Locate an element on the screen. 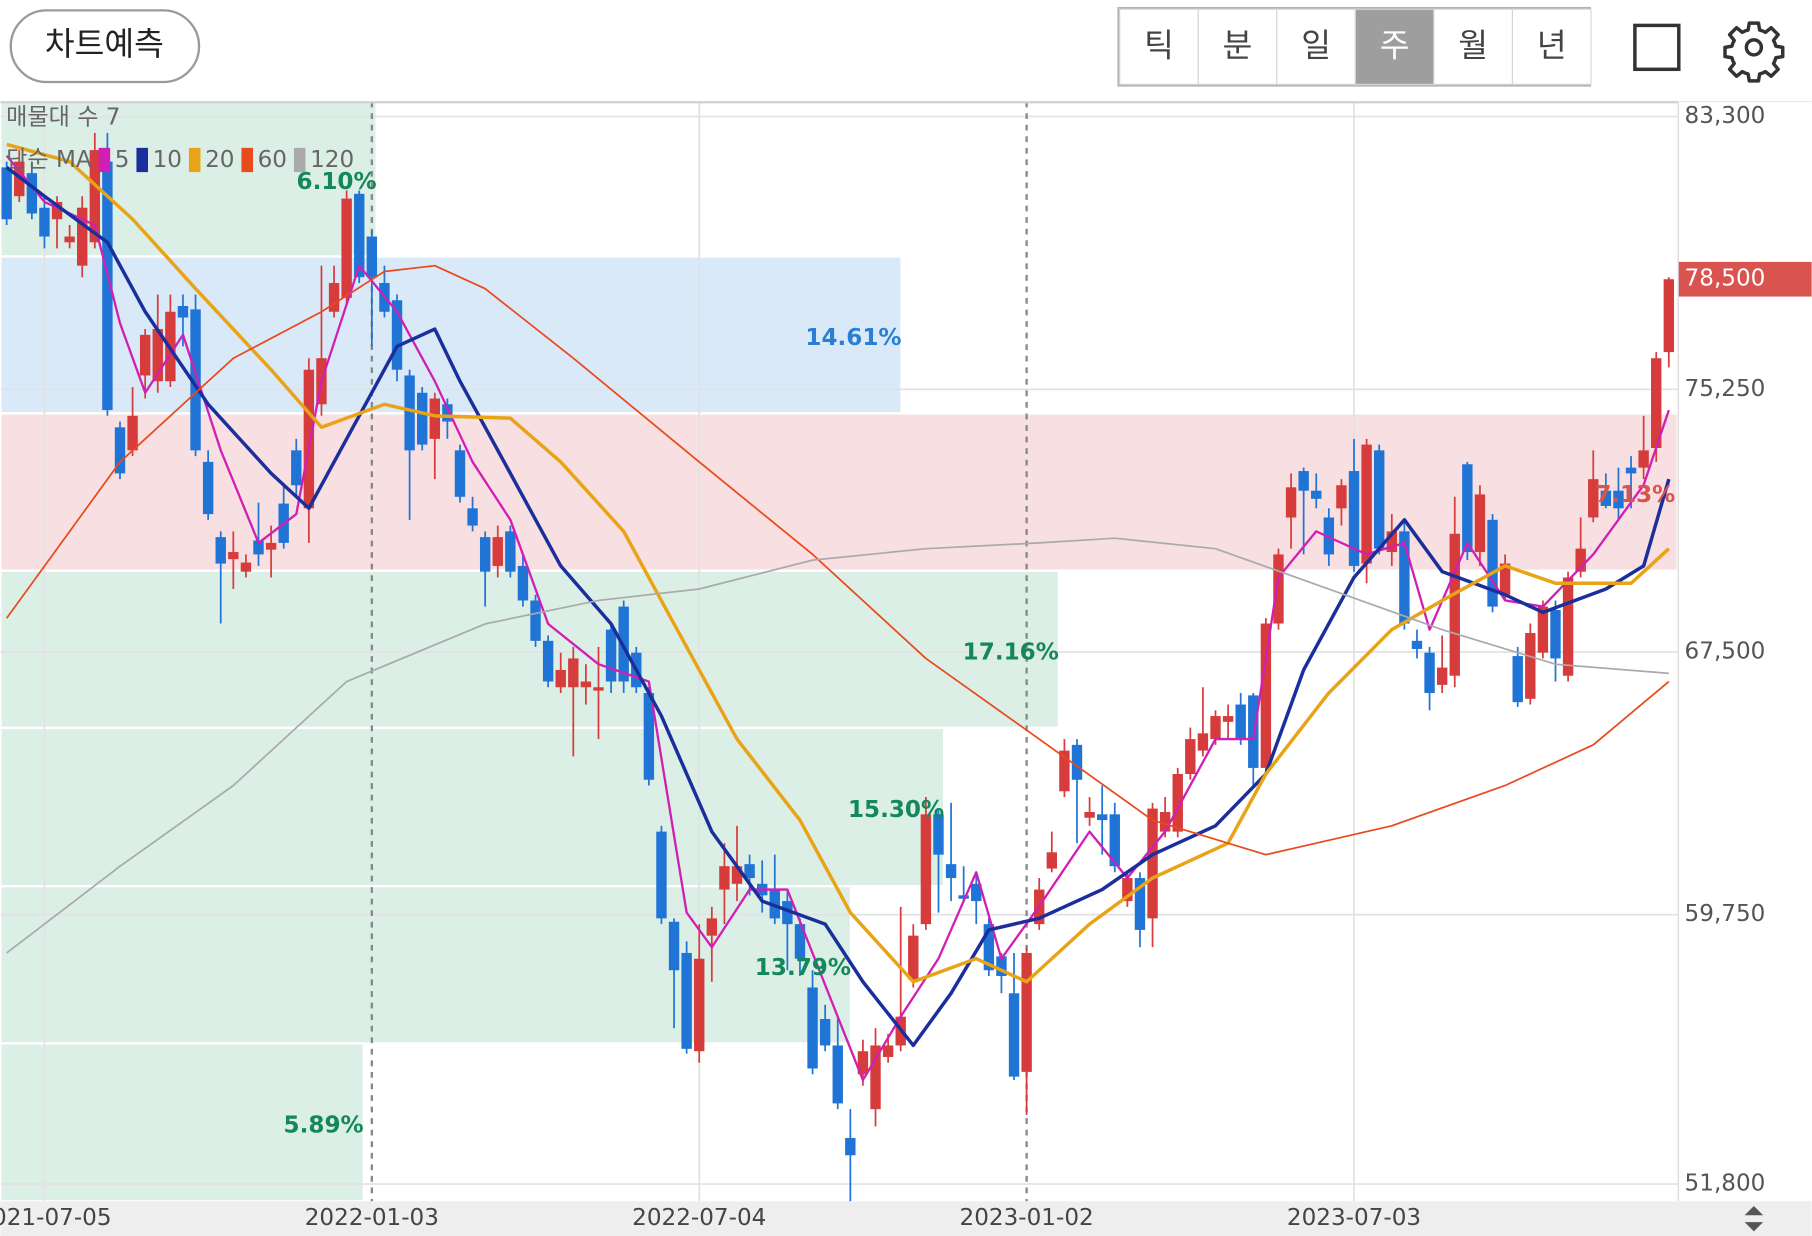 The image size is (1812, 1236). tab-label: 일 is located at coordinates (1316, 45).